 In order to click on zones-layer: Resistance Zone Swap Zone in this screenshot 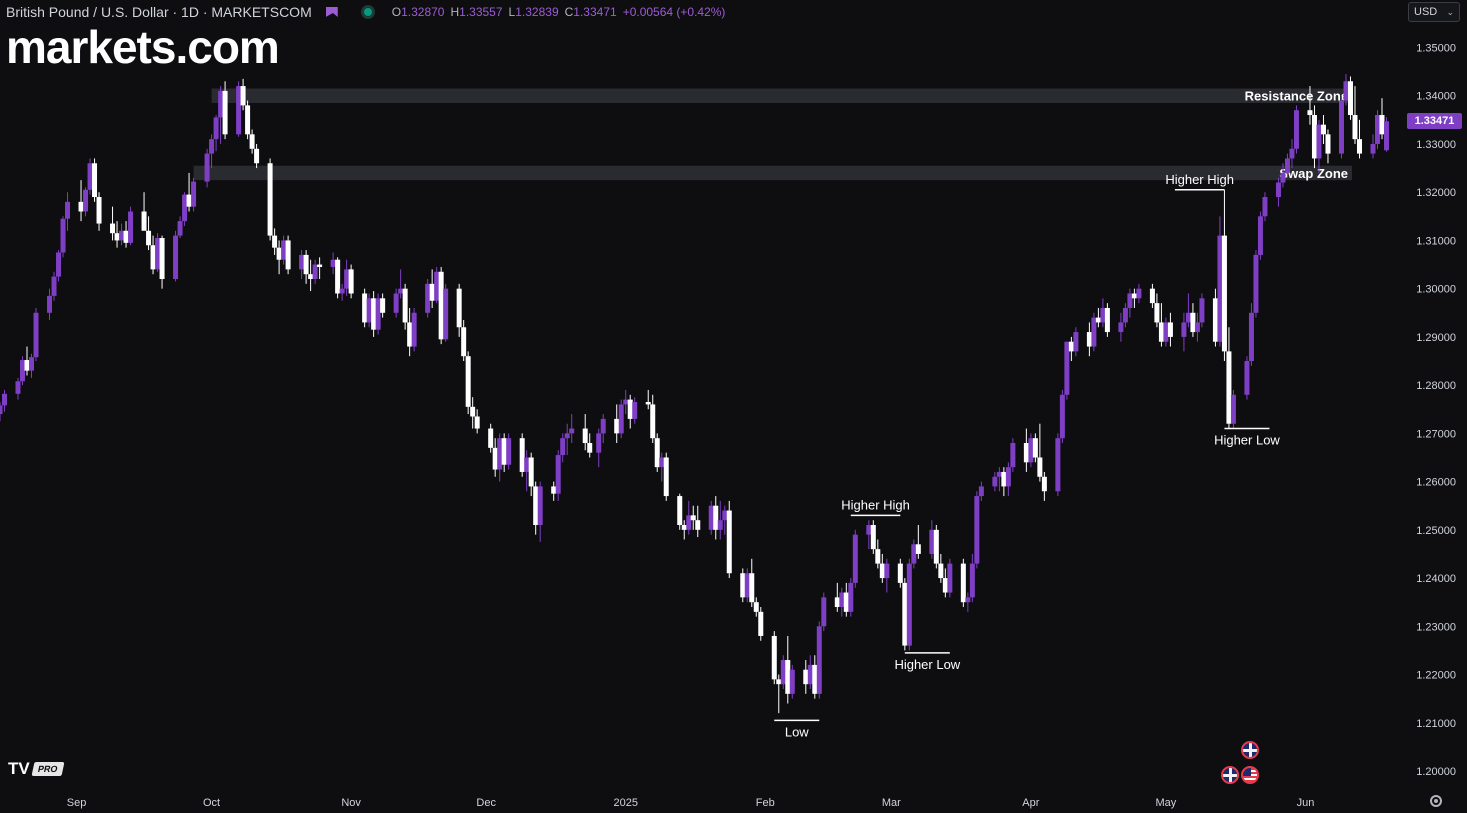, I will do `click(773, 134)`.